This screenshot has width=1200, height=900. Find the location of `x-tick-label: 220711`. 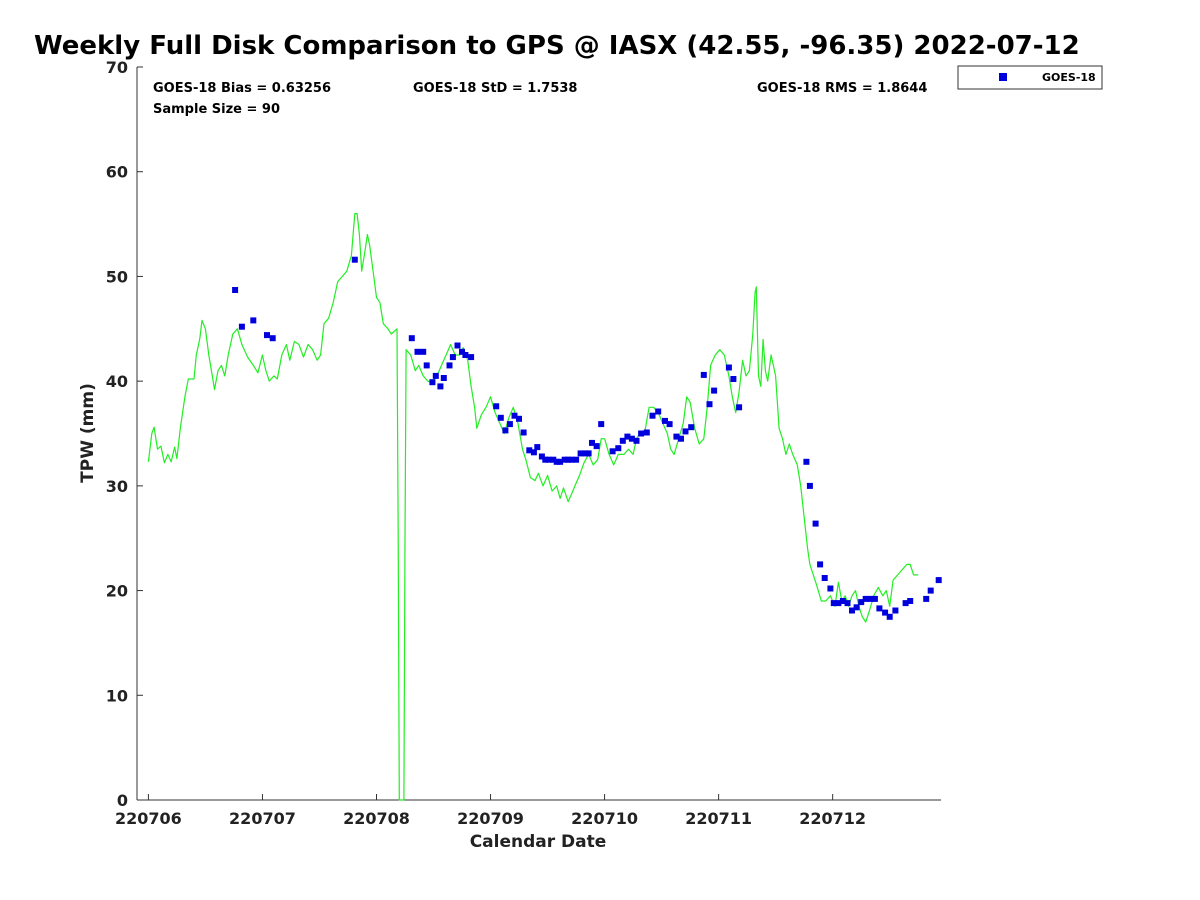

x-tick-label: 220711 is located at coordinates (718, 818).